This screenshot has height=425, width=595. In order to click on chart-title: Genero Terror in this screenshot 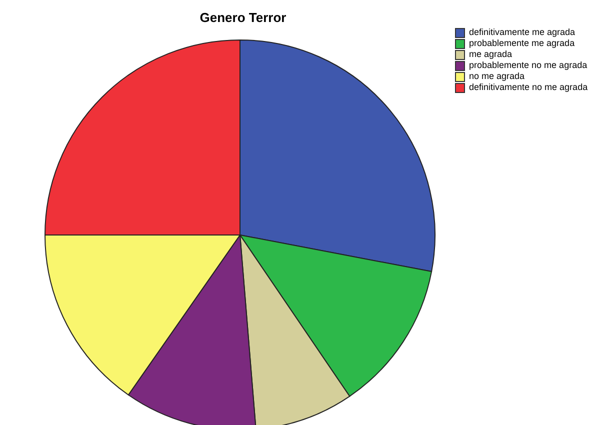, I will do `click(243, 17)`.